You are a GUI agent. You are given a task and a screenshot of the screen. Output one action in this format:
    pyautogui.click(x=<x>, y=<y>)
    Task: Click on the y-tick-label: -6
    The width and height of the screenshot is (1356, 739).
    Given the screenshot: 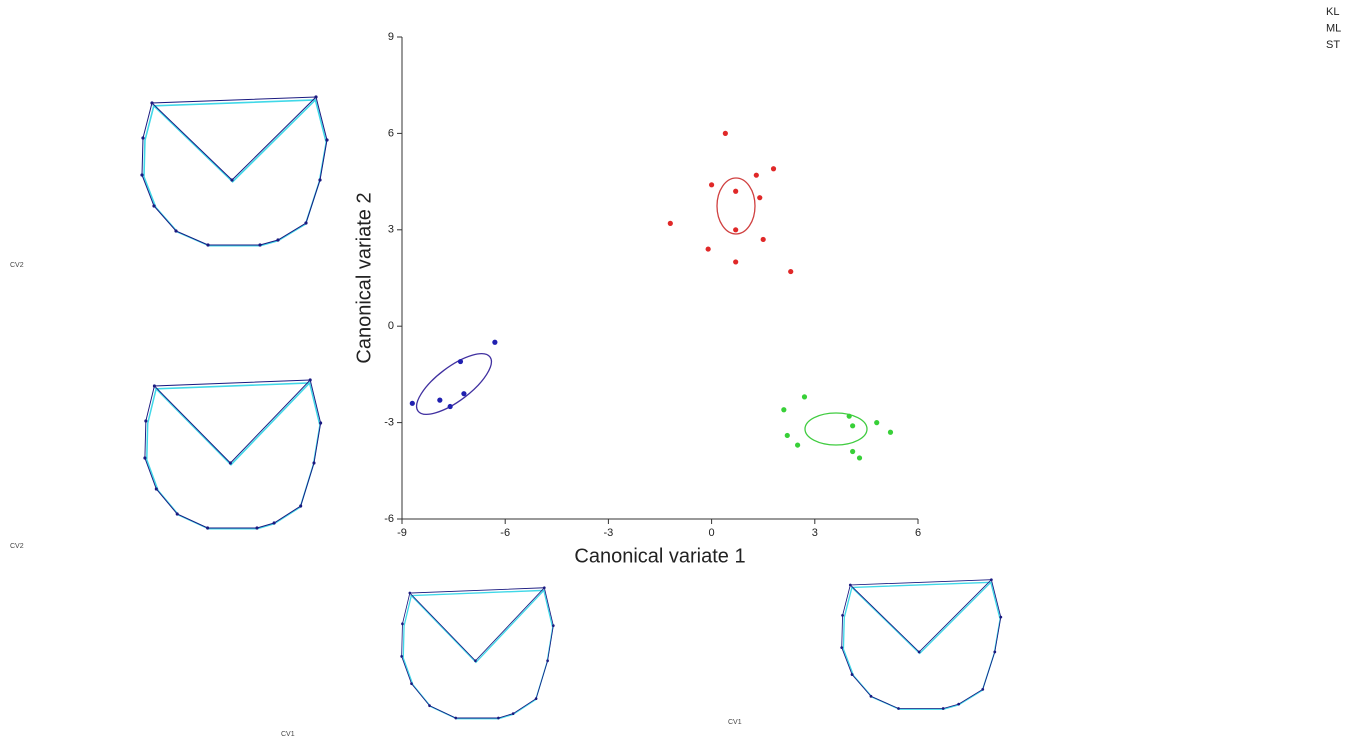 What is the action you would take?
    pyautogui.click(x=389, y=519)
    